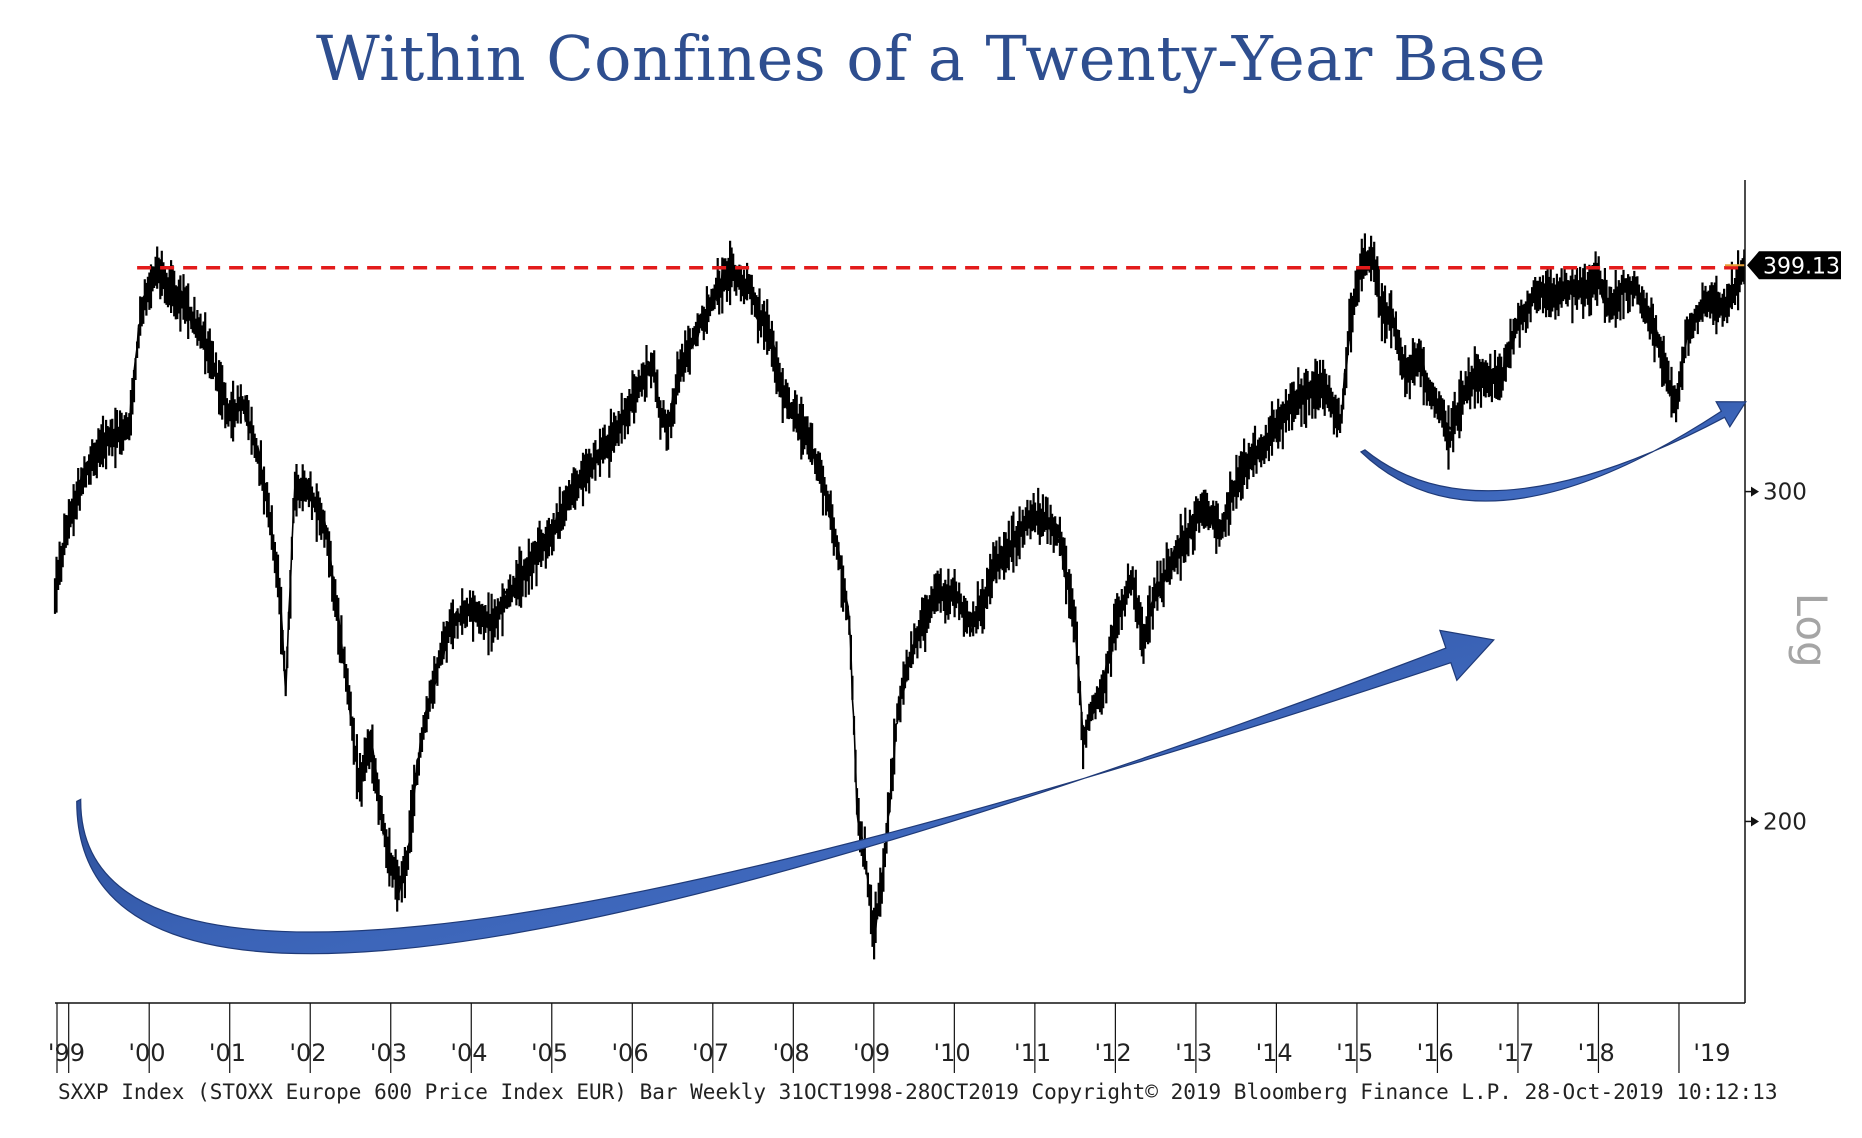 This screenshot has width=1862, height=1138. I want to click on x-tick-label: '11, so click(1032, 1053).